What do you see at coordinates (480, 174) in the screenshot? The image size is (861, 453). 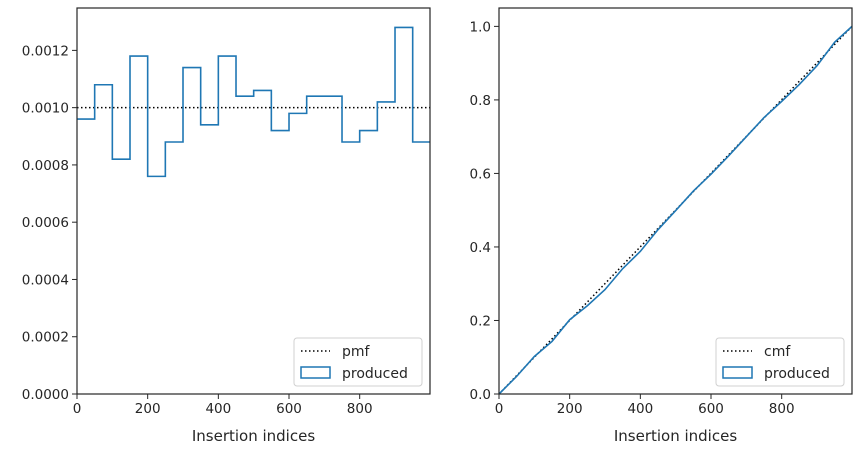 I see `y-tick-label: 0.6` at bounding box center [480, 174].